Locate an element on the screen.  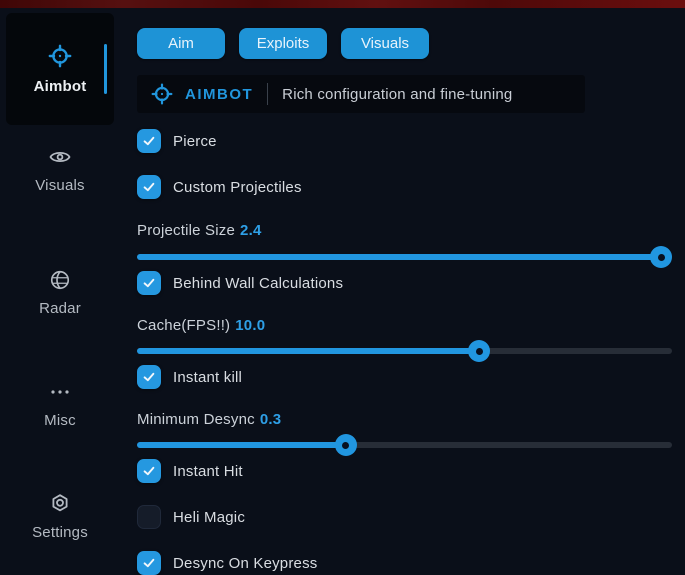
checkbox-row-pierce: Pierce is located at coordinates (411, 141).